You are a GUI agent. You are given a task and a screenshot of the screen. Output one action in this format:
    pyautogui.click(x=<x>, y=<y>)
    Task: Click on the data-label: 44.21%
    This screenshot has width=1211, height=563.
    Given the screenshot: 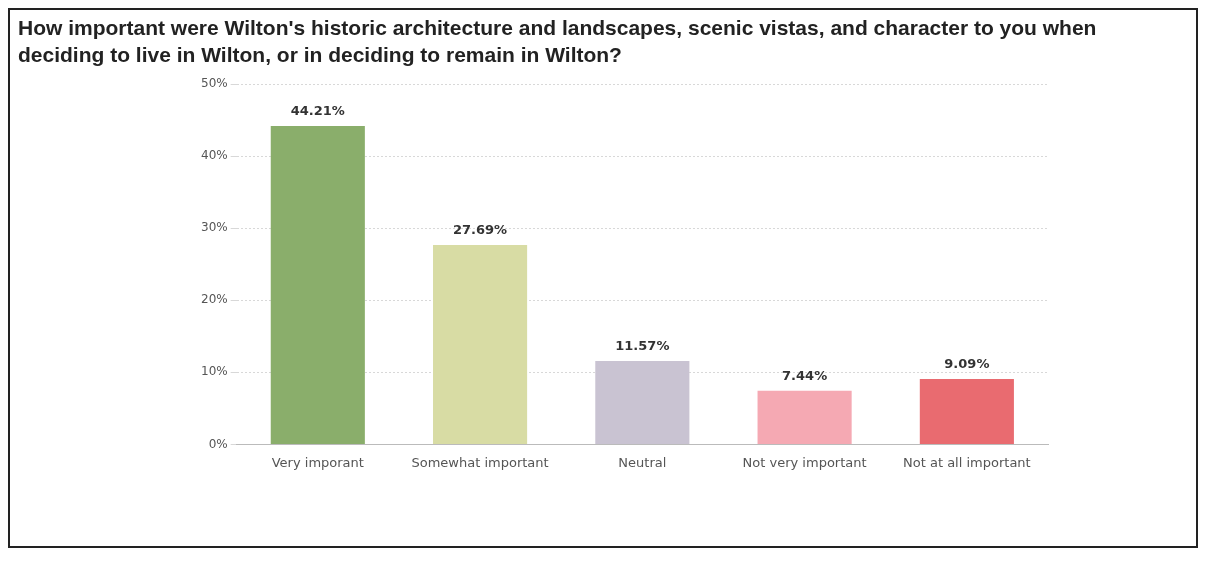 What is the action you would take?
    pyautogui.click(x=317, y=110)
    